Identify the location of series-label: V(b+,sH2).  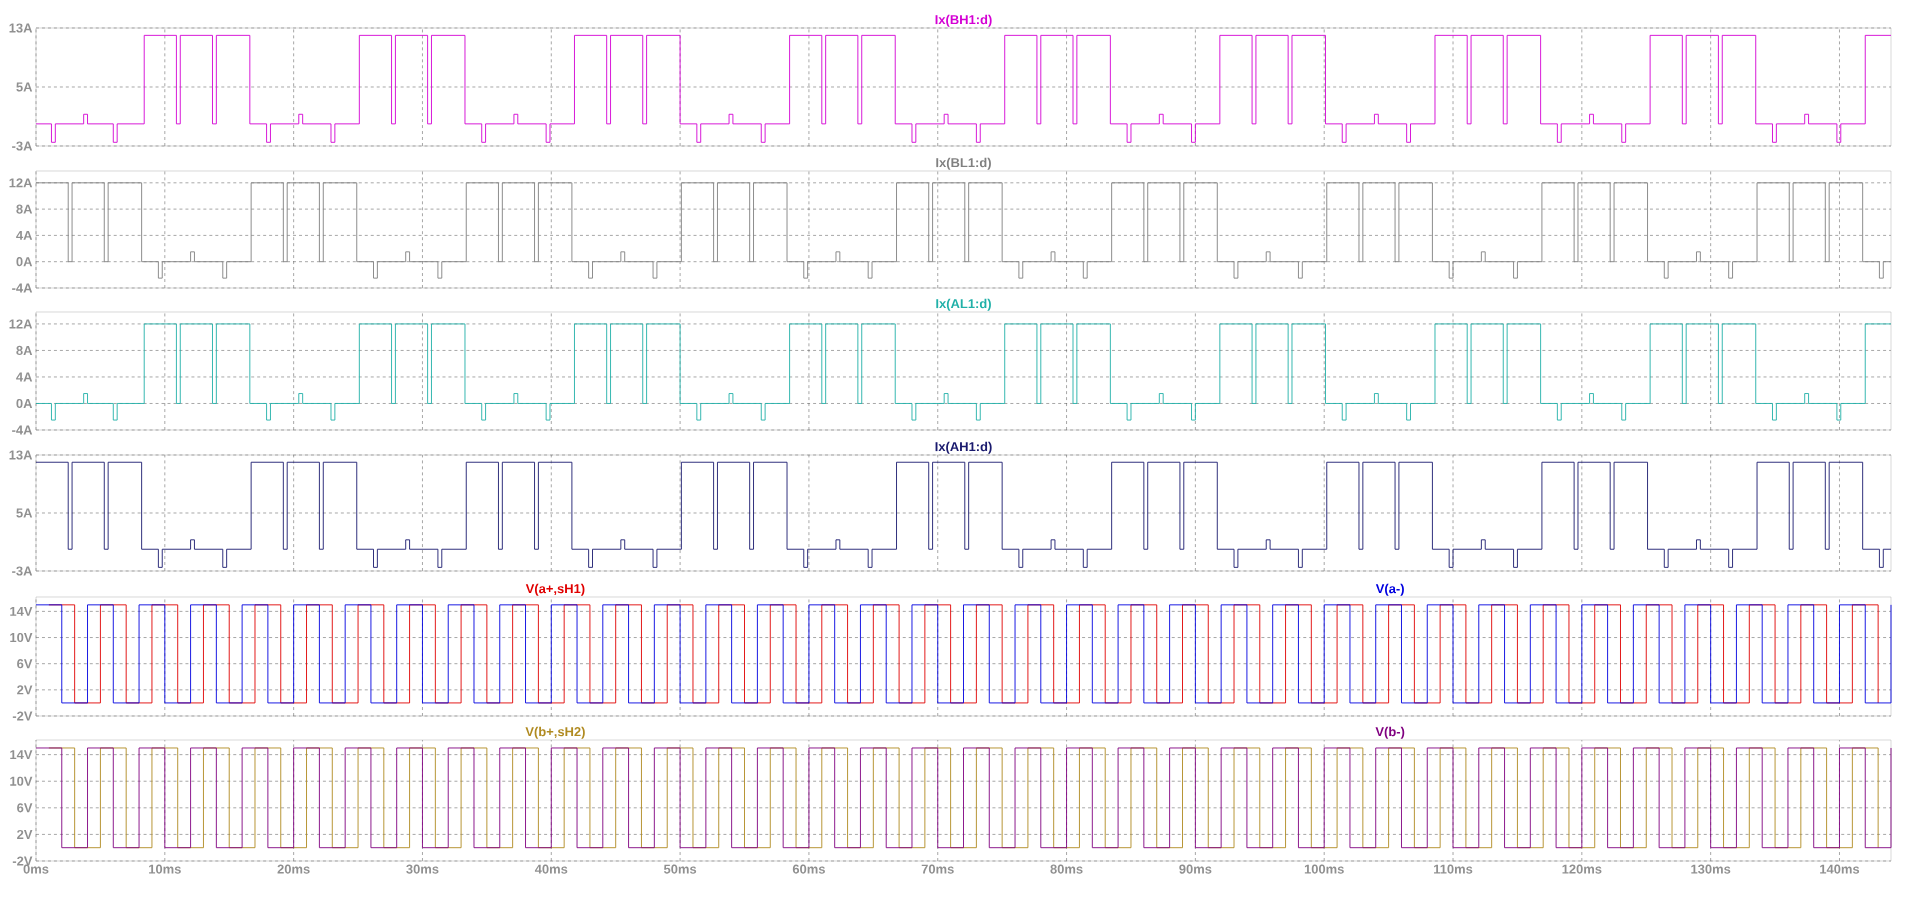
(555, 732).